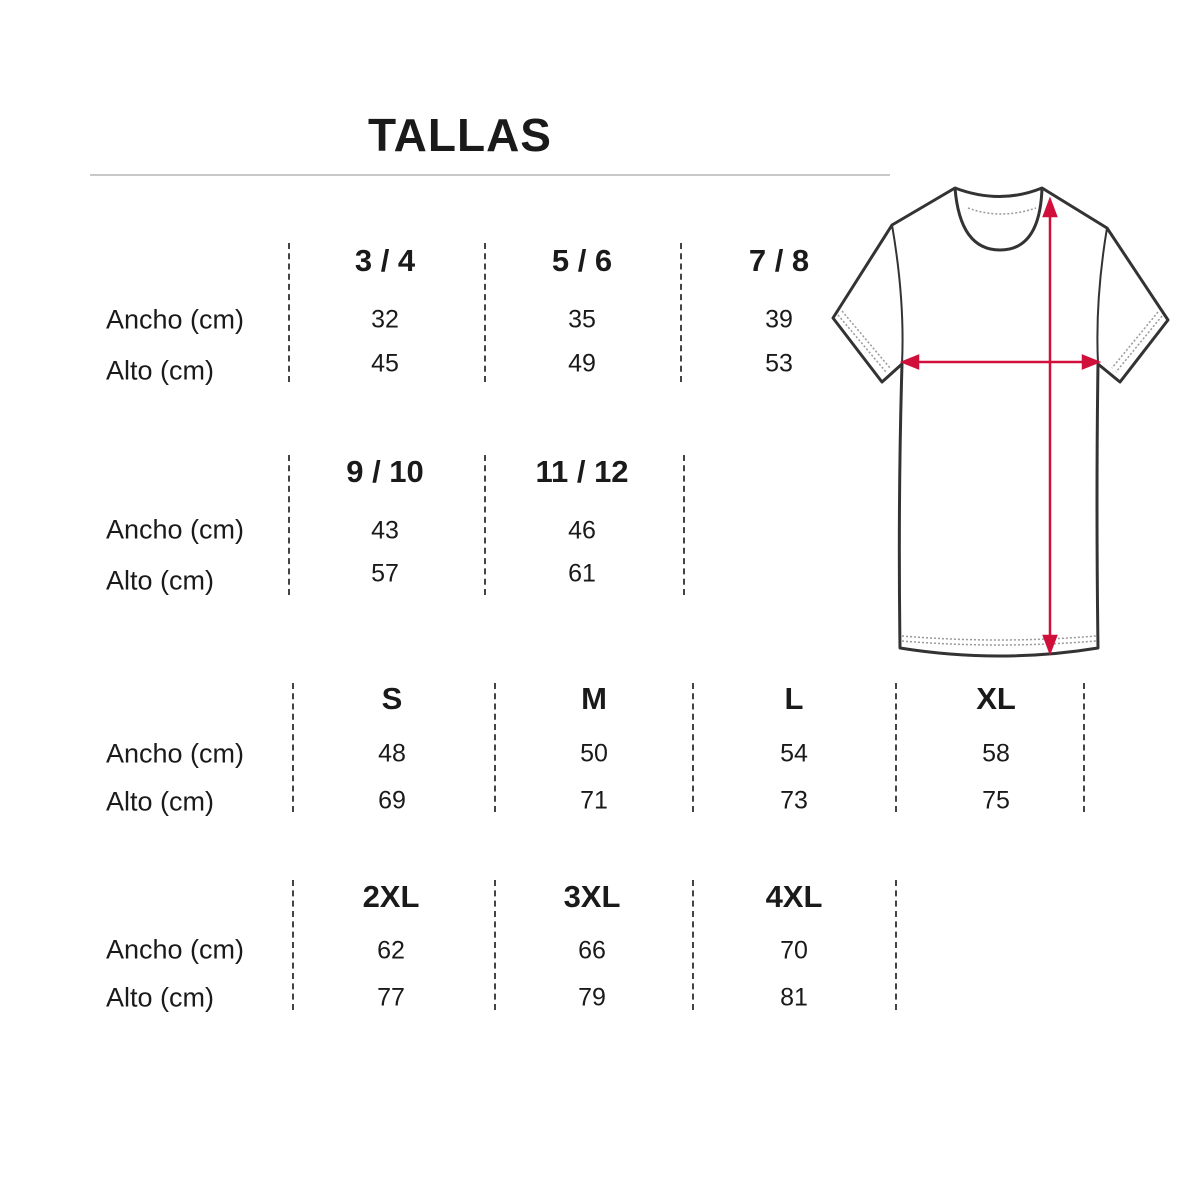 The height and width of the screenshot is (1200, 1200). I want to click on alto-value: 75, so click(996, 800).